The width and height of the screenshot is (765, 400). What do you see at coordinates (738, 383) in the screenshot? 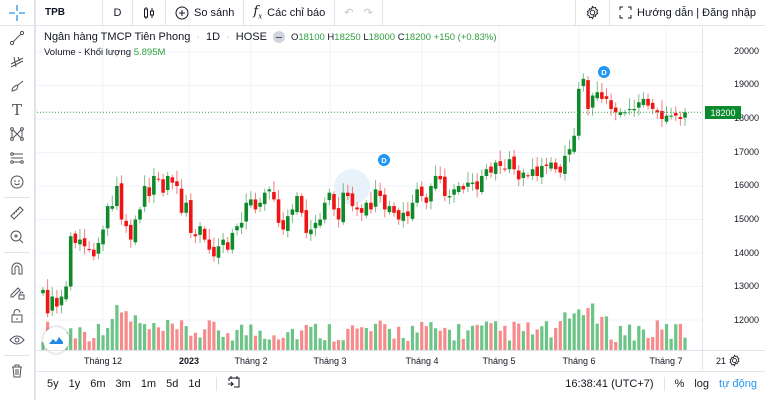
I see `auto-scale-button: tự động` at bounding box center [738, 383].